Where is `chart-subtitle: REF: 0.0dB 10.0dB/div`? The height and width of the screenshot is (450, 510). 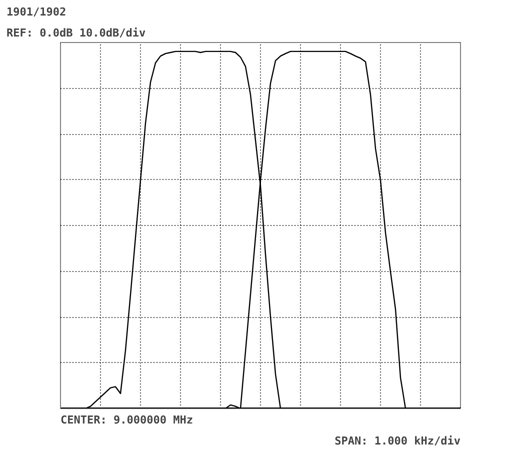 chart-subtitle: REF: 0.0dB 10.0dB/div is located at coordinates (76, 33).